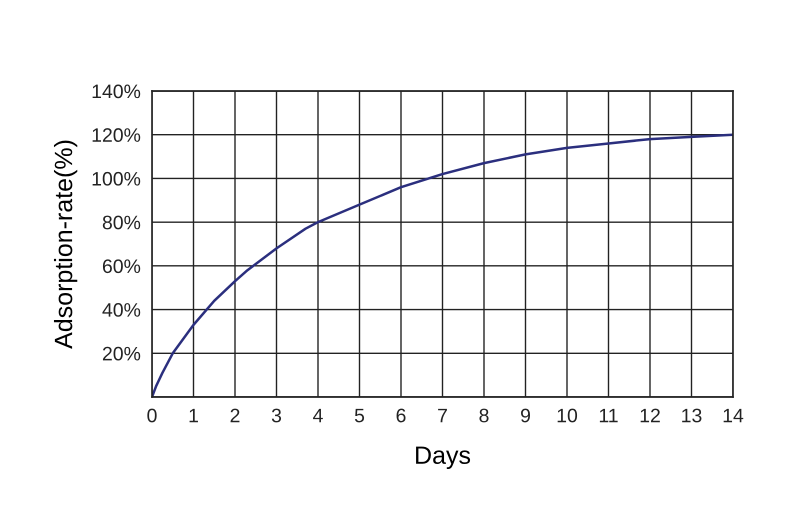  Describe the element at coordinates (650, 415) in the screenshot. I see `x-tick-label: 12` at that location.